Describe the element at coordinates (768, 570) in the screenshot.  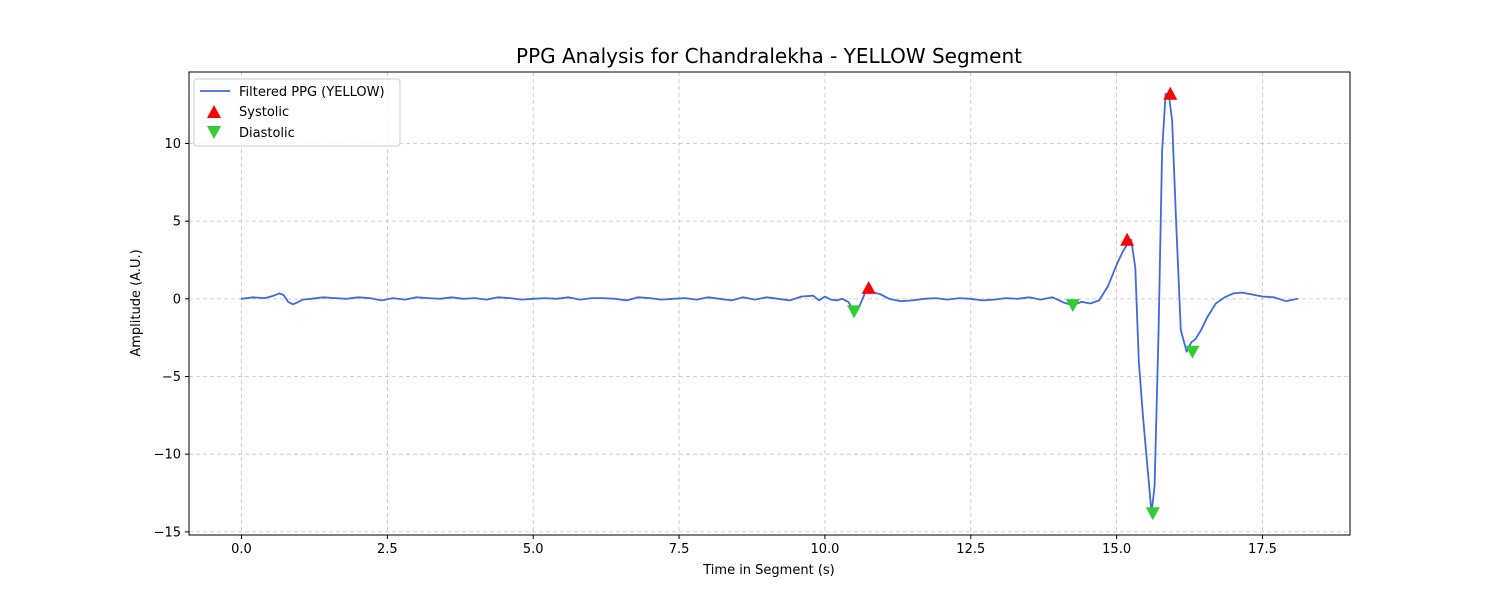
I see `x-axis-label: Time in Segment (s)` at that location.